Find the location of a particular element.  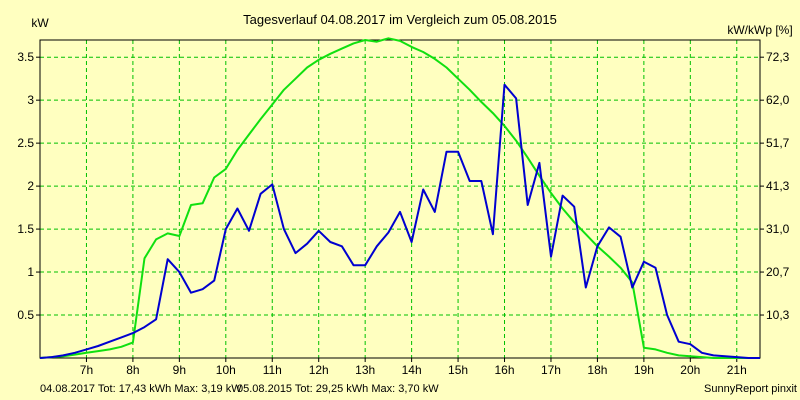

left-tick-label: 2.5 is located at coordinates (25, 143).